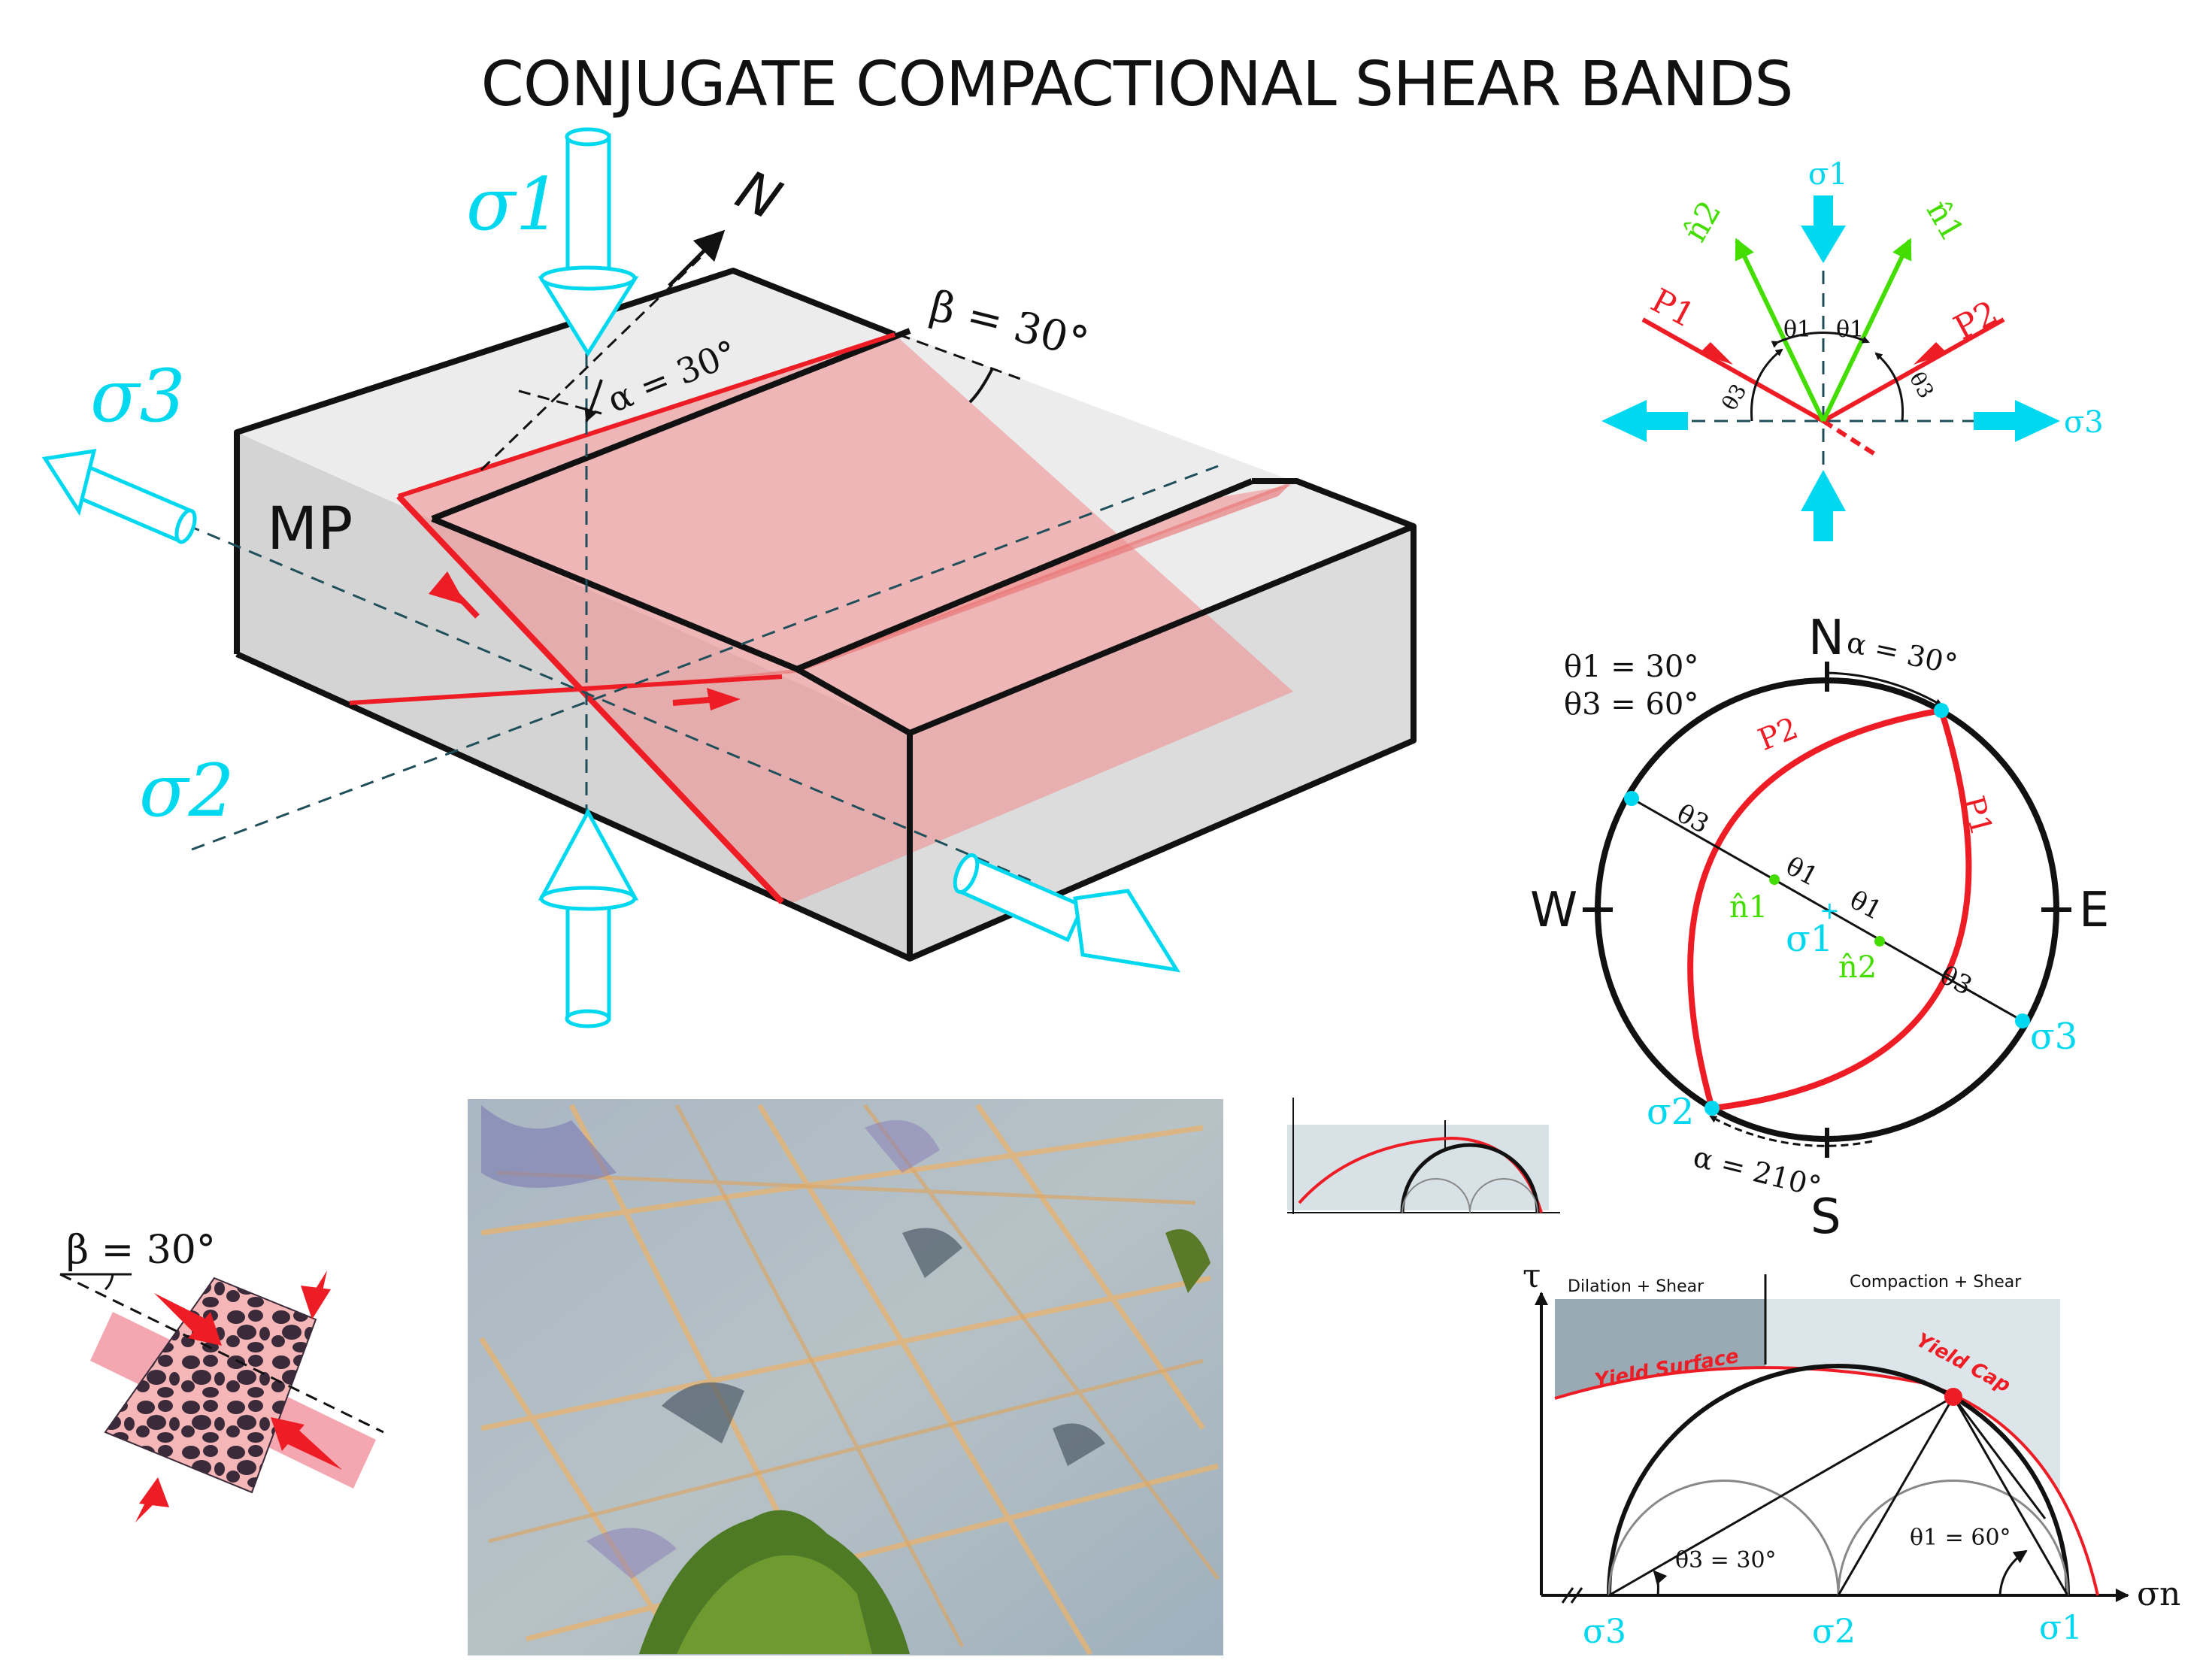 Image resolution: width=2212 pixels, height=1672 pixels. What do you see at coordinates (759, 195) in the screenshot?
I see `north-label: N` at bounding box center [759, 195].